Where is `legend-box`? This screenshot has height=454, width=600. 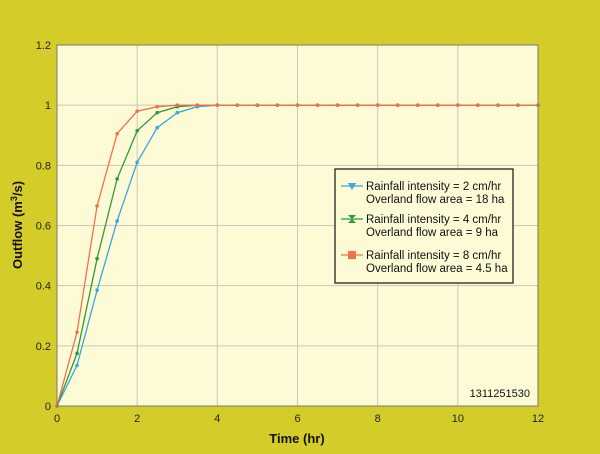 legend-box is located at coordinates (424, 226).